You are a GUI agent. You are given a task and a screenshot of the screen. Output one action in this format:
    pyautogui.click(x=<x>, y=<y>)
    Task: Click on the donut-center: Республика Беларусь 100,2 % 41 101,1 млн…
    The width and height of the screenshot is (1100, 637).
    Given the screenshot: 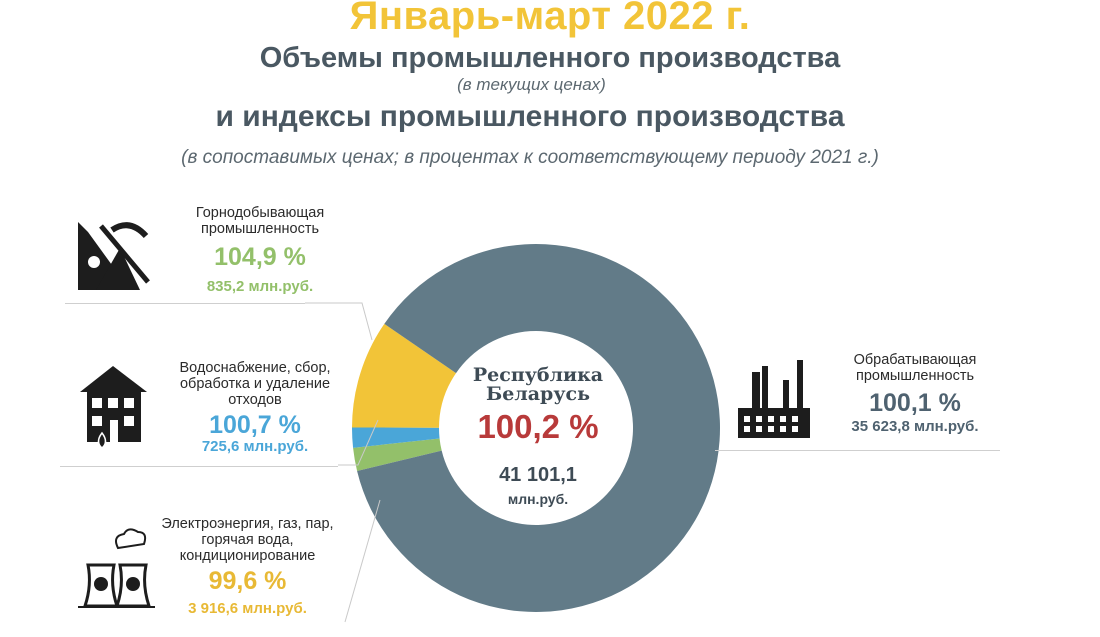 What is the action you would take?
    pyautogui.click(x=538, y=436)
    